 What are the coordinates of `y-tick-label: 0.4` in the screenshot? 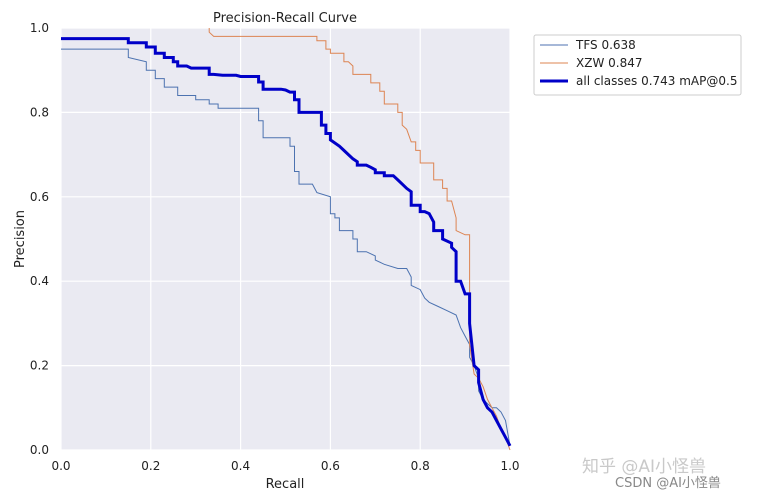 It's located at (39, 281).